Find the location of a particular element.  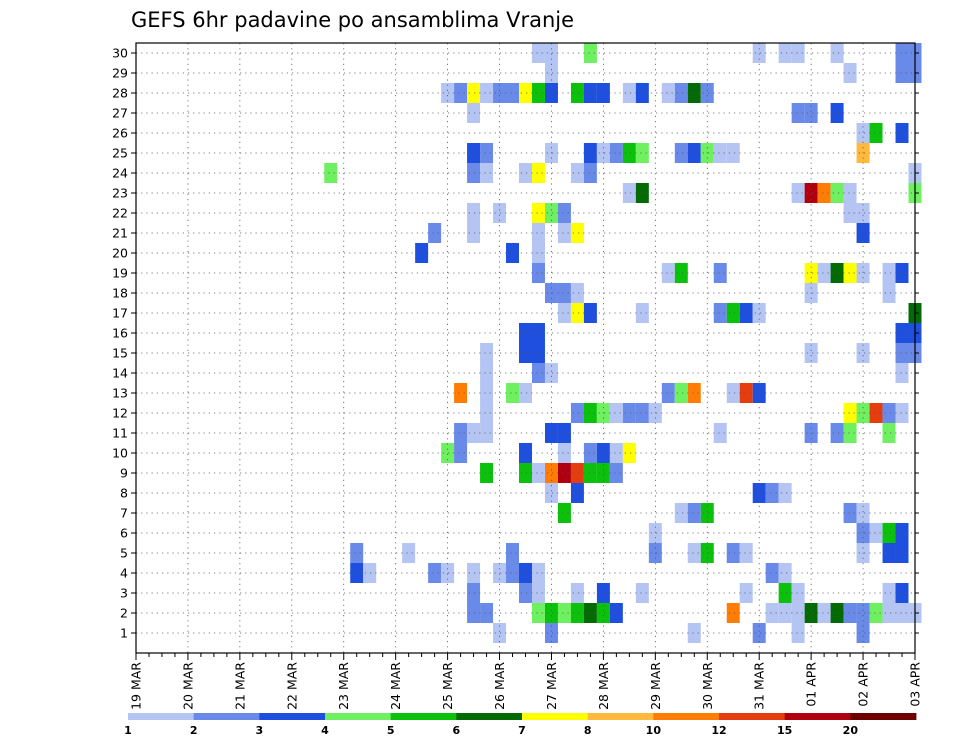

y-tick-label: 28 is located at coordinates (120, 93).